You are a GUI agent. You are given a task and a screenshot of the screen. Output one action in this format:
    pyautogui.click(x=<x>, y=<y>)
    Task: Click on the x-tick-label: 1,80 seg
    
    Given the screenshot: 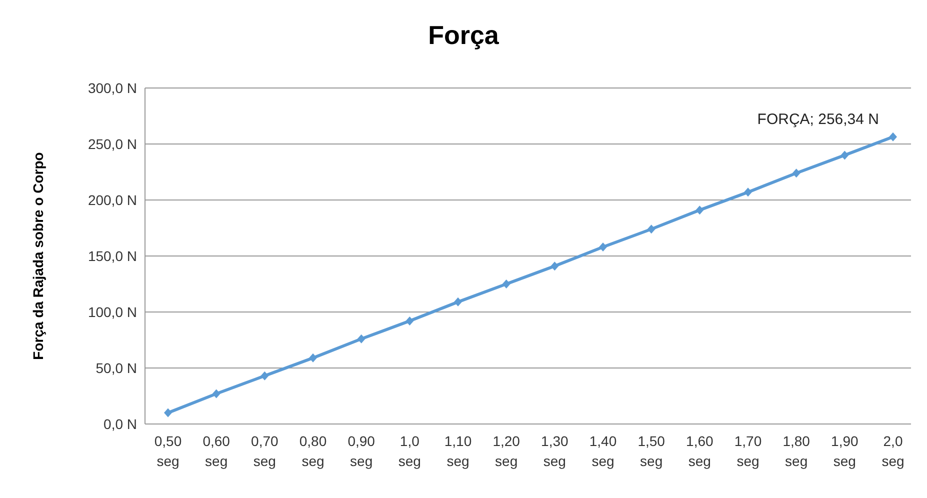 What is the action you would take?
    pyautogui.click(x=796, y=451)
    